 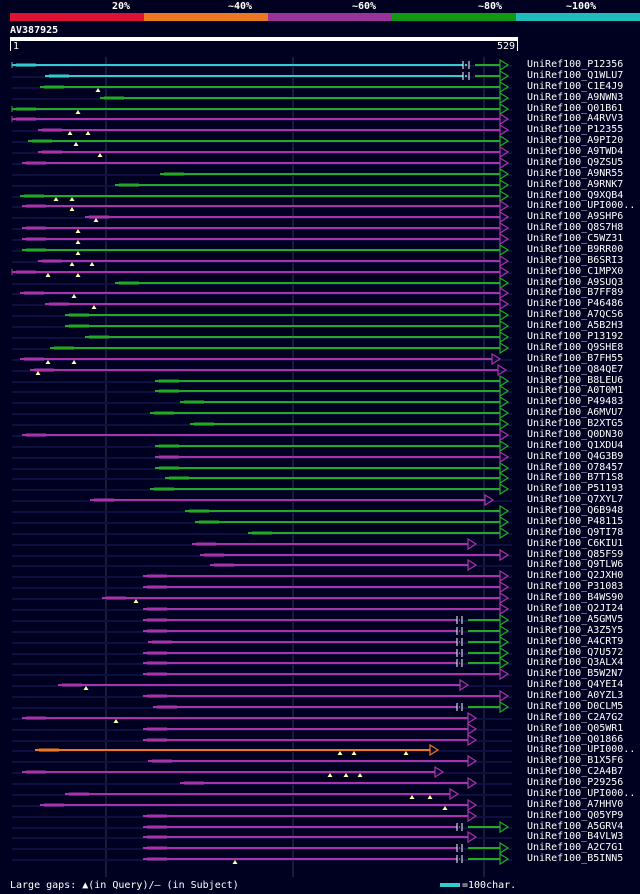 What do you see at coordinates (575, 336) in the screenshot?
I see `hit-link: UniRef100_P13192` at bounding box center [575, 336].